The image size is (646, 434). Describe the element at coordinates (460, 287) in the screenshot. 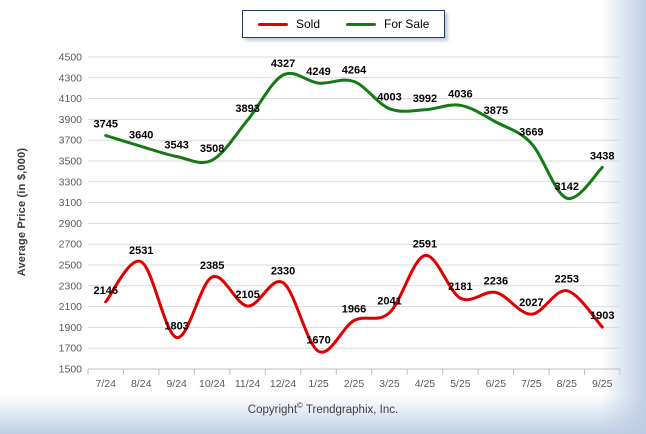

I see `data-label-sold: 2181` at that location.